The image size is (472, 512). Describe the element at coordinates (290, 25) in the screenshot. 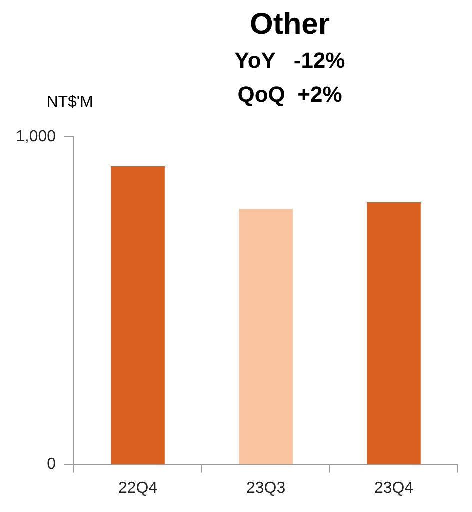

I see `chart-title: Other` at that location.